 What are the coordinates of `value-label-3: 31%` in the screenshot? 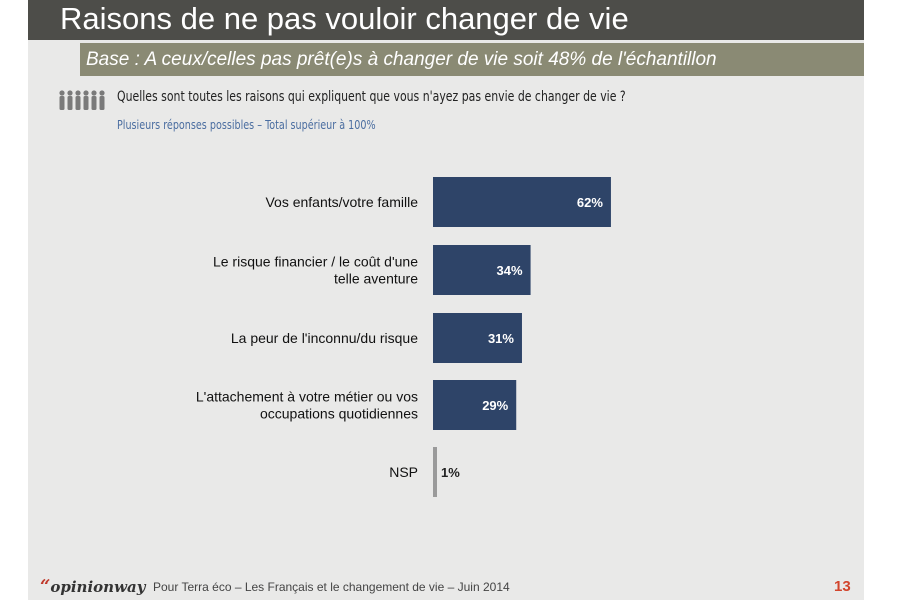 It's located at (501, 338).